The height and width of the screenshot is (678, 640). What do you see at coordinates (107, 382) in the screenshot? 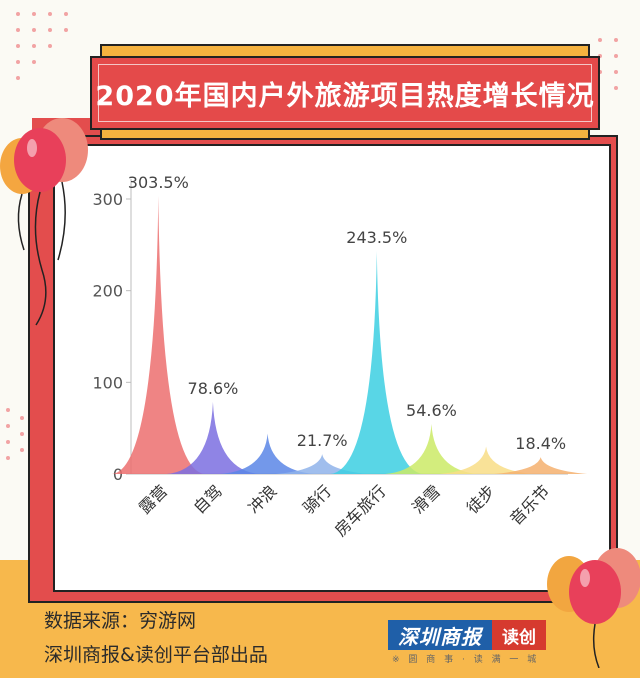
I see `y-tick-label: 100` at bounding box center [107, 382].